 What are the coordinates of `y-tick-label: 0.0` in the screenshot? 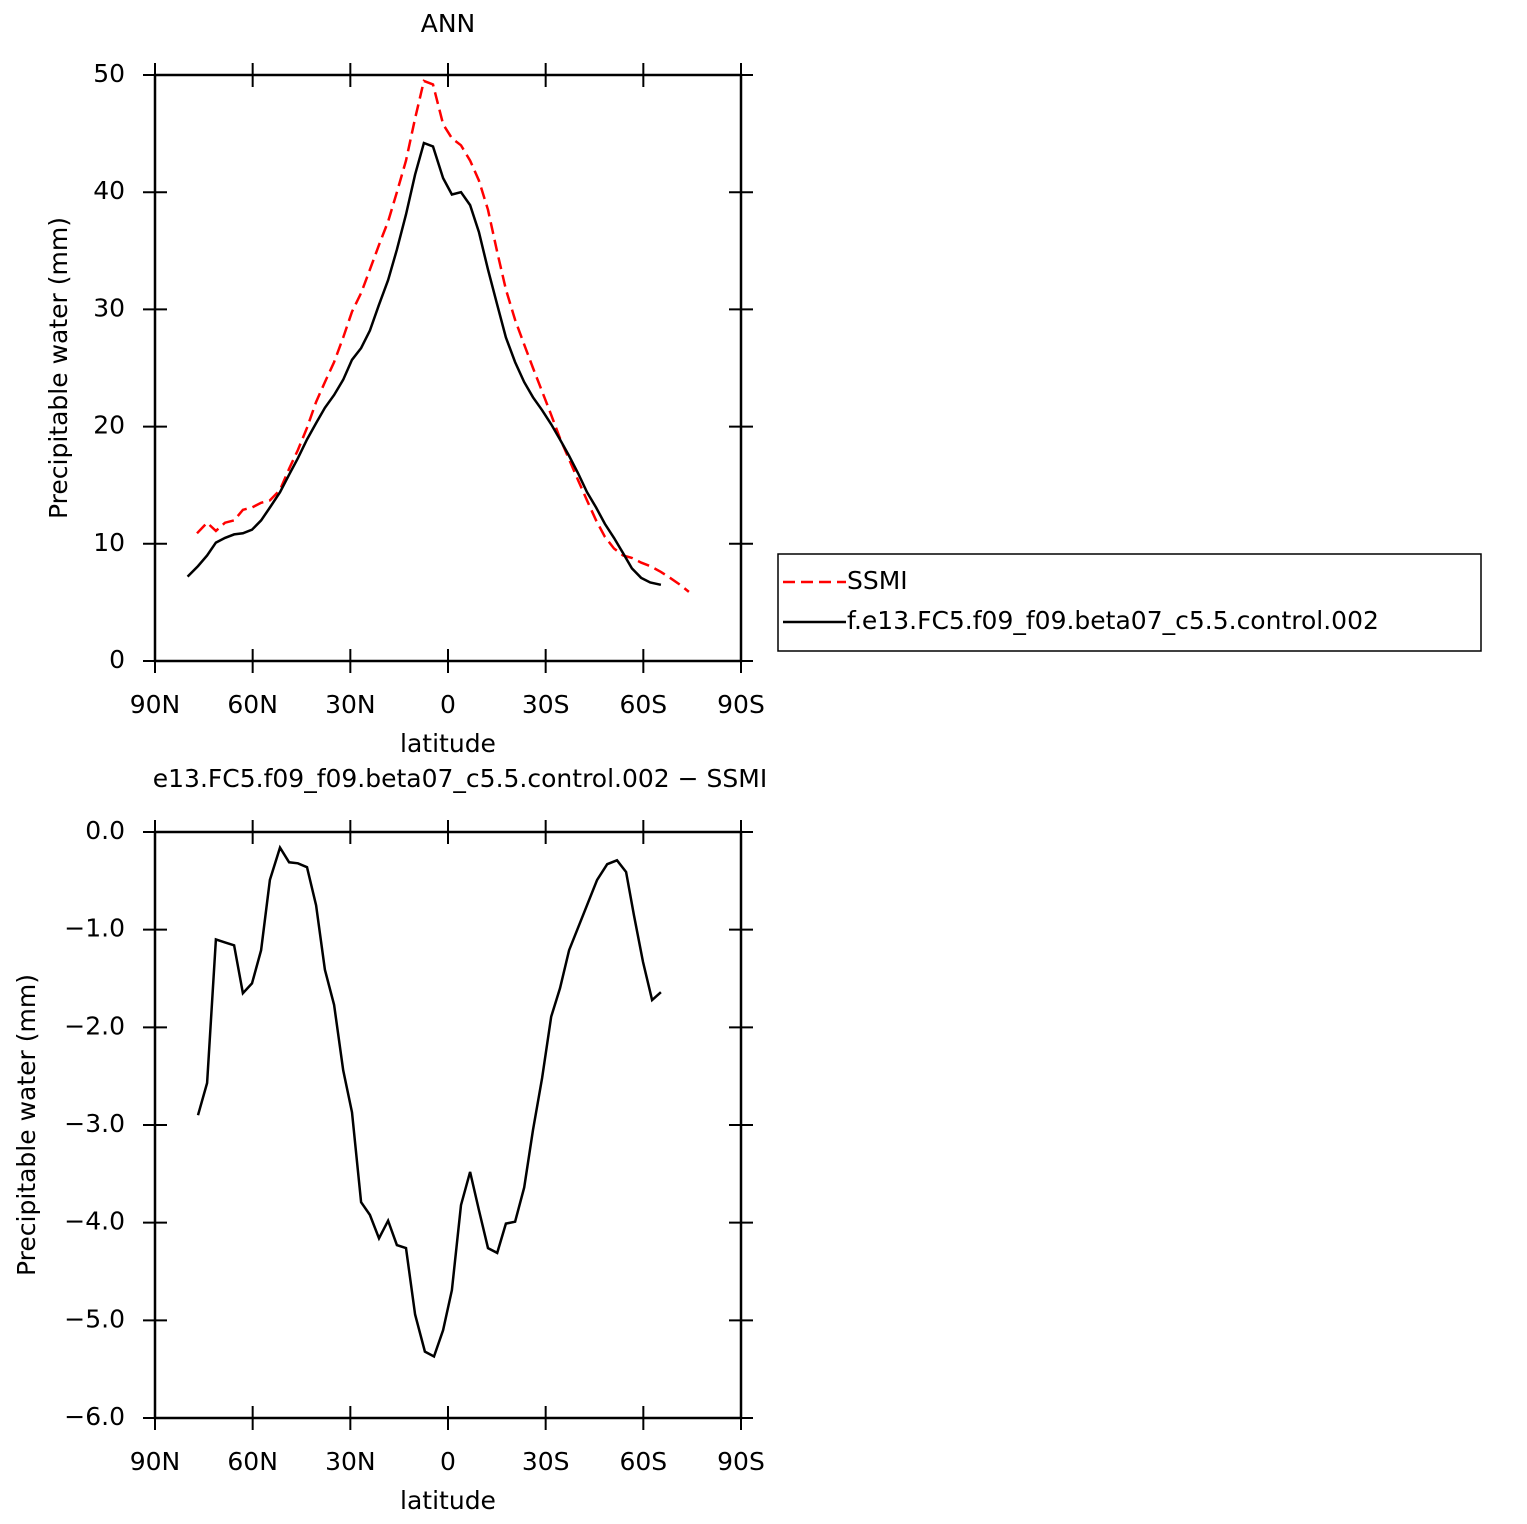 It's located at (105, 830).